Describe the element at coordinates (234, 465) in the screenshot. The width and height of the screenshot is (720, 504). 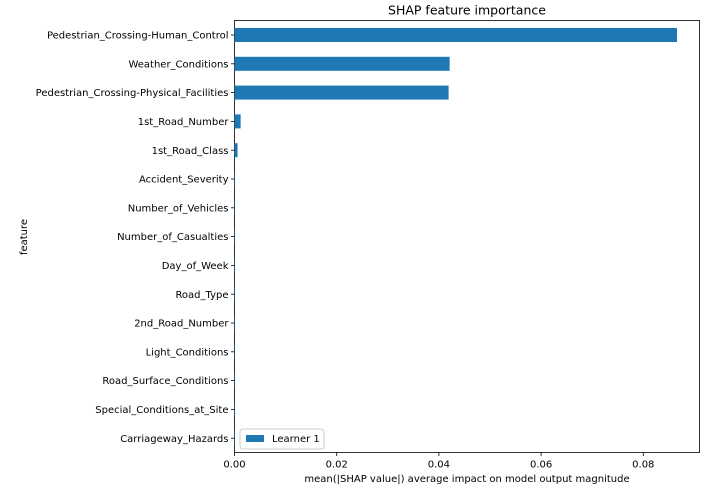
I see `x-tick-label: 0.00` at that location.